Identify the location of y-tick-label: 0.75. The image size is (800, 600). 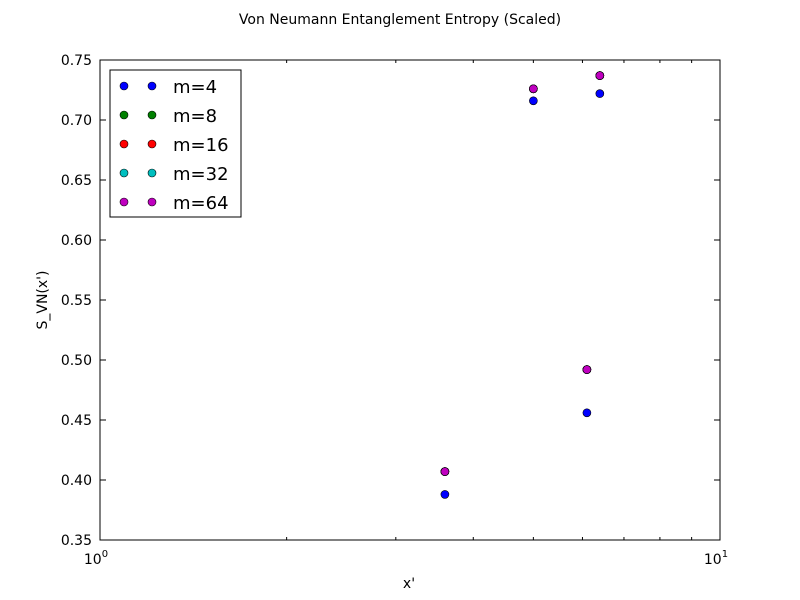
(76, 61).